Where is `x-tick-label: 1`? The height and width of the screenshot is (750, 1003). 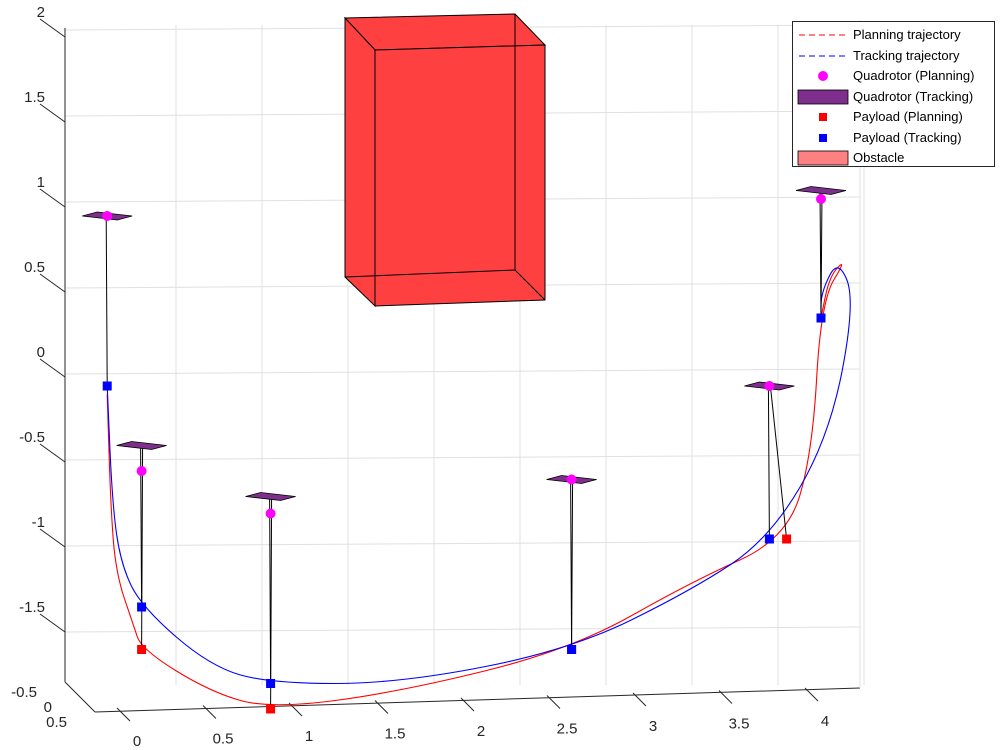 x-tick-label: 1 is located at coordinates (309, 736).